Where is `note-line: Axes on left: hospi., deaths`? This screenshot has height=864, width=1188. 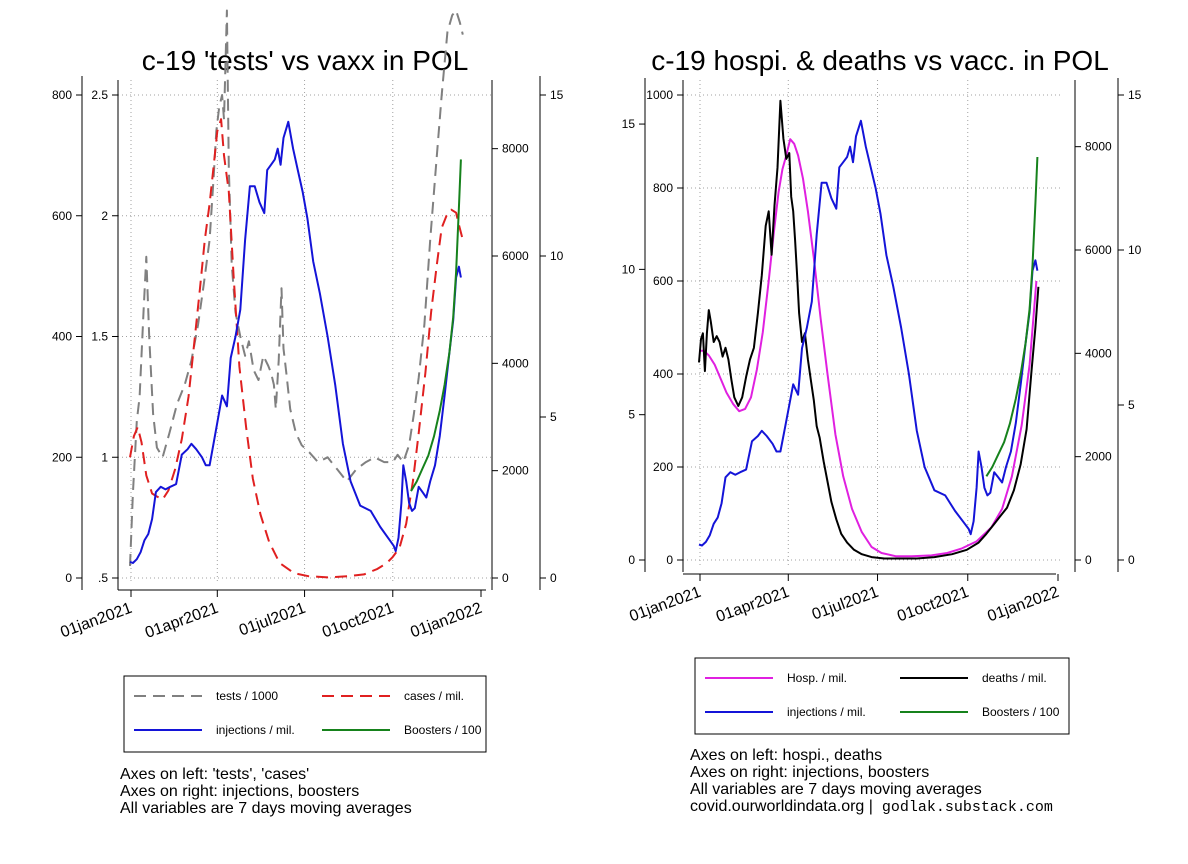 note-line: Axes on left: hospi., deaths is located at coordinates (786, 755).